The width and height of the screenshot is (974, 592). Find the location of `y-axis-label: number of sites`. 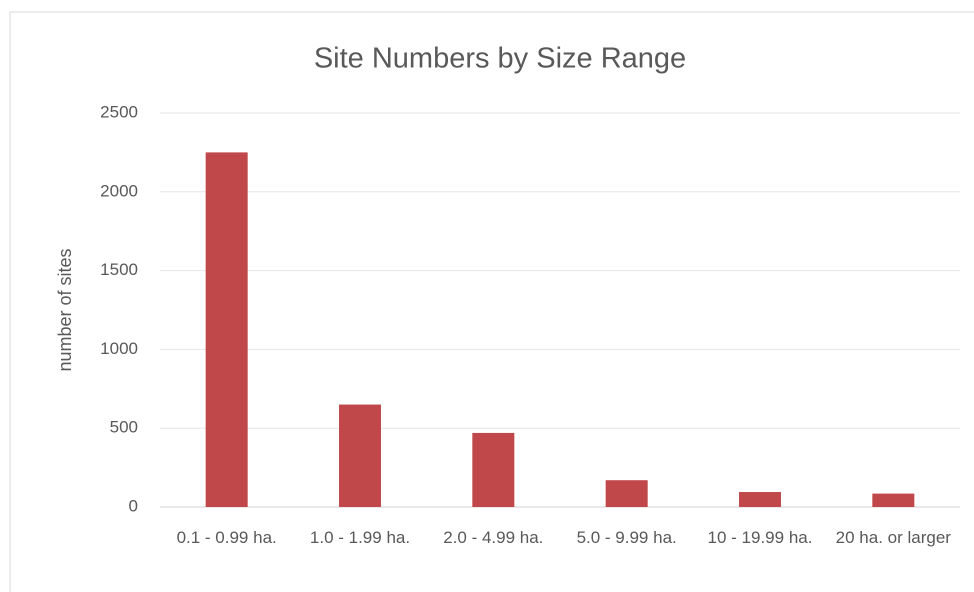

y-axis-label: number of sites is located at coordinates (65, 309).